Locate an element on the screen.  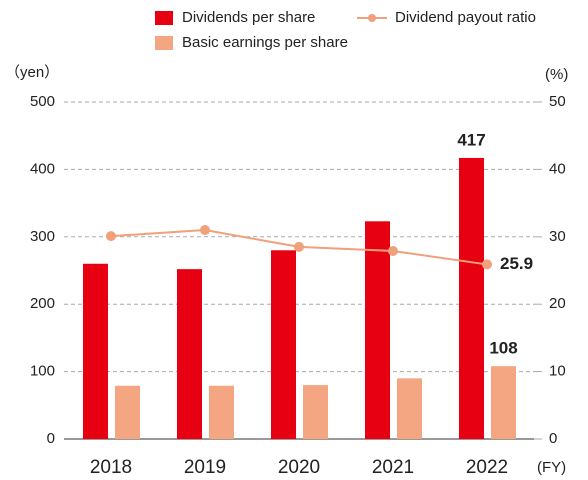
data-label: 108 is located at coordinates (503, 348).